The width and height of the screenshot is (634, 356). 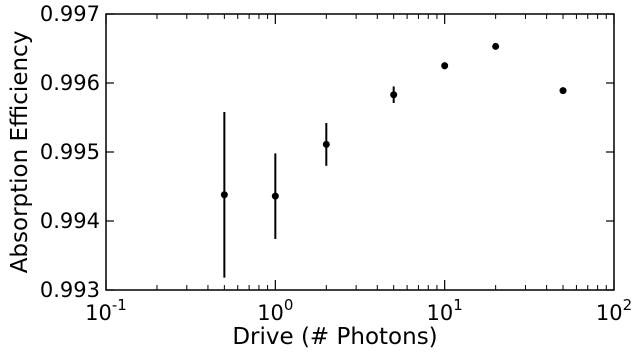 I want to click on y-tick-label: 0.994, so click(x=70, y=221).